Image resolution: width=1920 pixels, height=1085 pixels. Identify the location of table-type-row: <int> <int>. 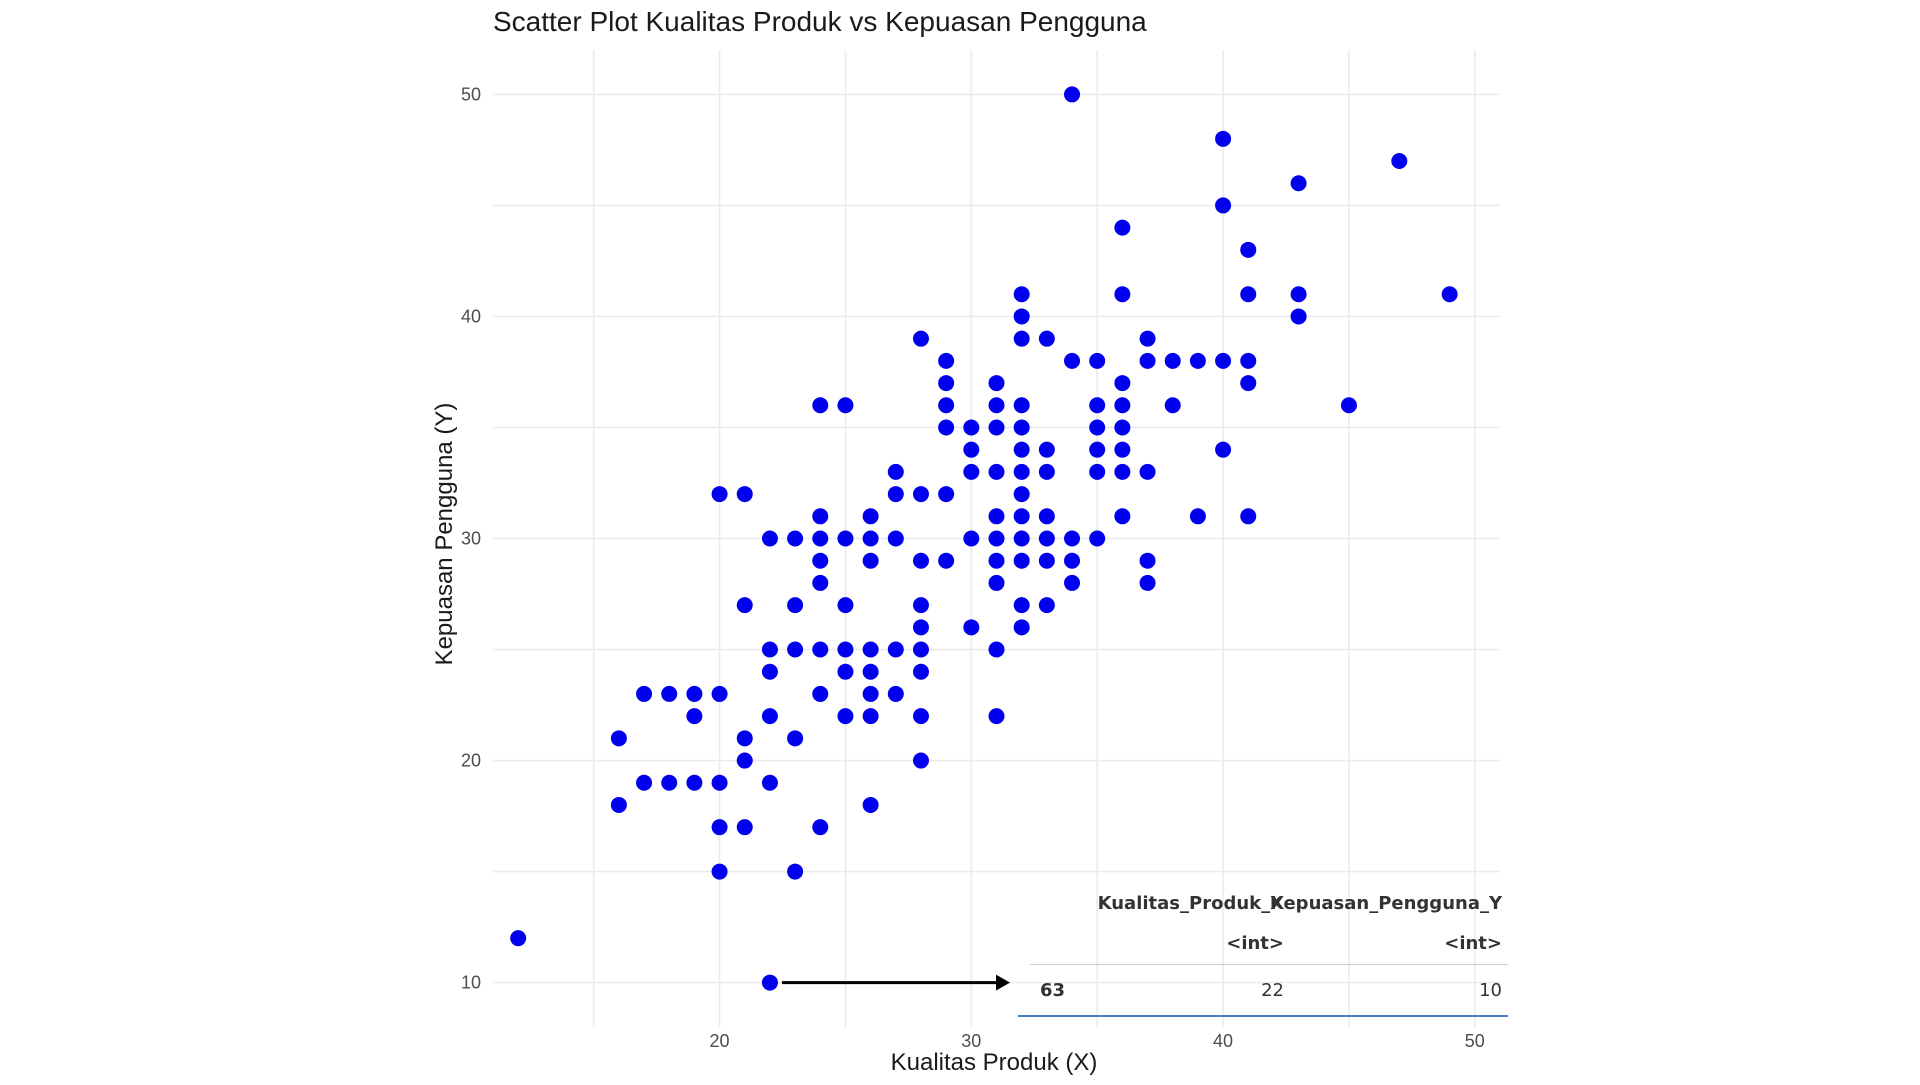
(1263, 944).